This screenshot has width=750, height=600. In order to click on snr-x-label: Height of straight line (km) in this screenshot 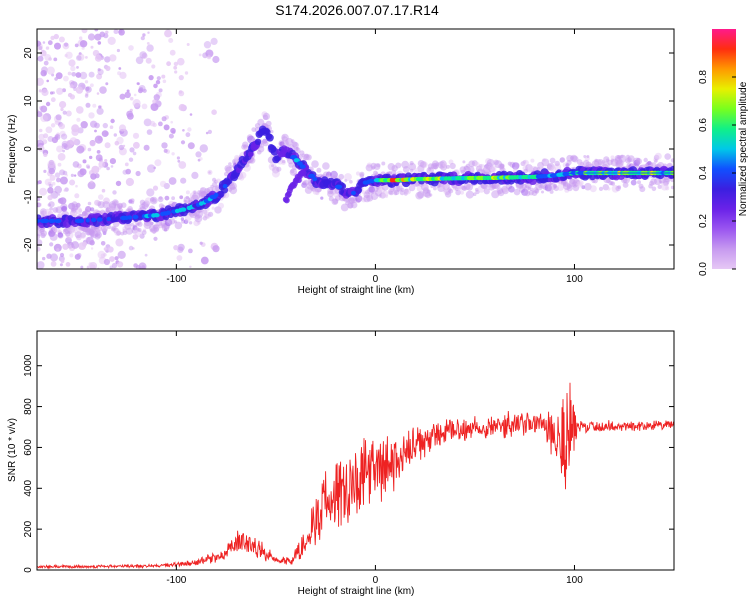, I will do `click(356, 591)`.